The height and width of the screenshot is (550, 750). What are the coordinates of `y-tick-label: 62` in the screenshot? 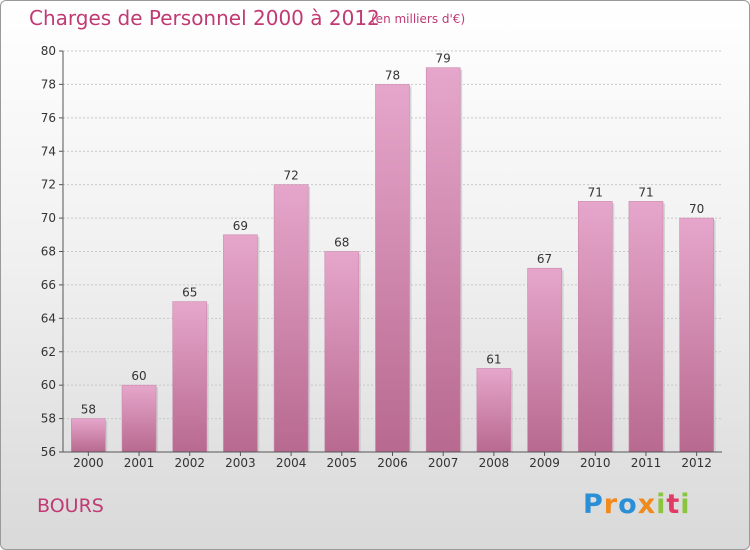 It's located at (48, 352).